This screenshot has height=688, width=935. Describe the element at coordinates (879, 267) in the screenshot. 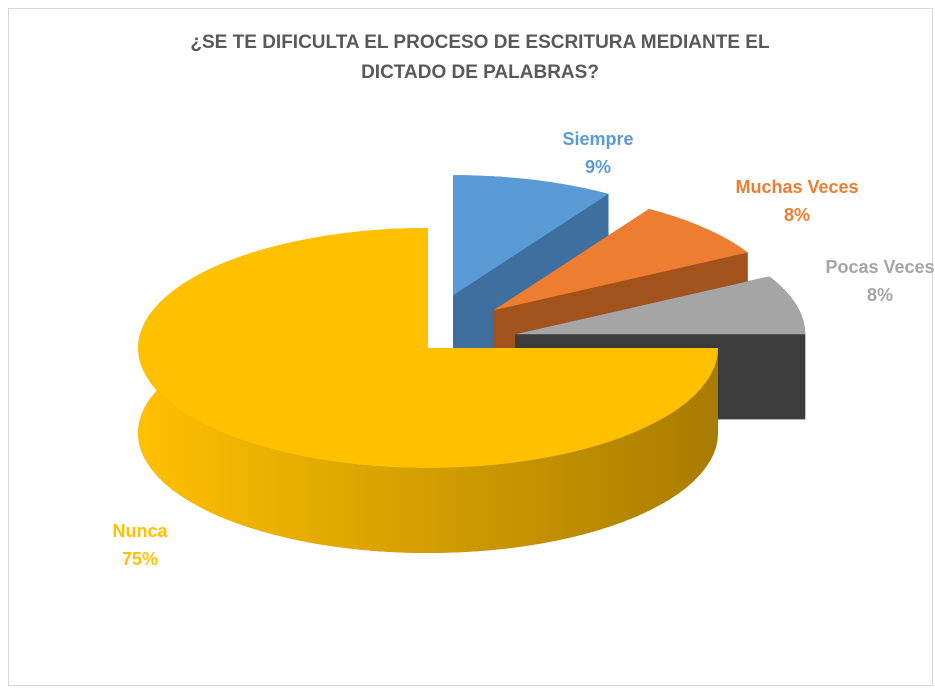

I see `slice-label: Pocas Veces` at that location.